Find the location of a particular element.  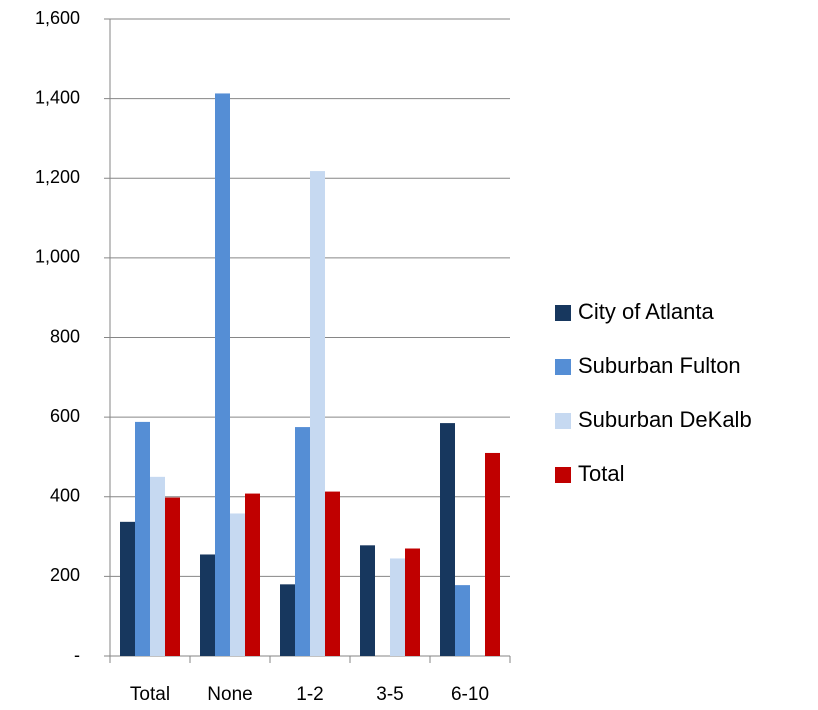

y-tick-label: 800 is located at coordinates (65, 336).